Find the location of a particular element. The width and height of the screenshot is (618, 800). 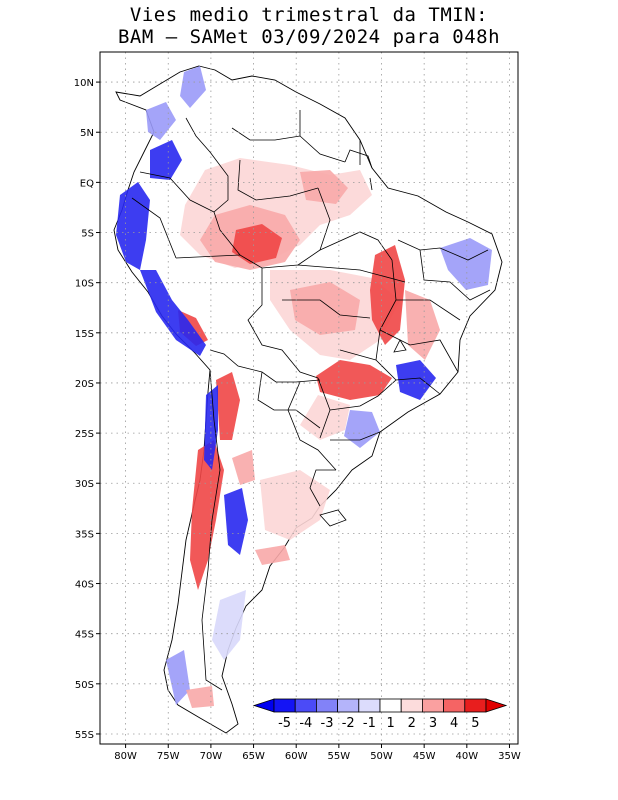

lon-tick-label: 65W is located at coordinates (253, 756).